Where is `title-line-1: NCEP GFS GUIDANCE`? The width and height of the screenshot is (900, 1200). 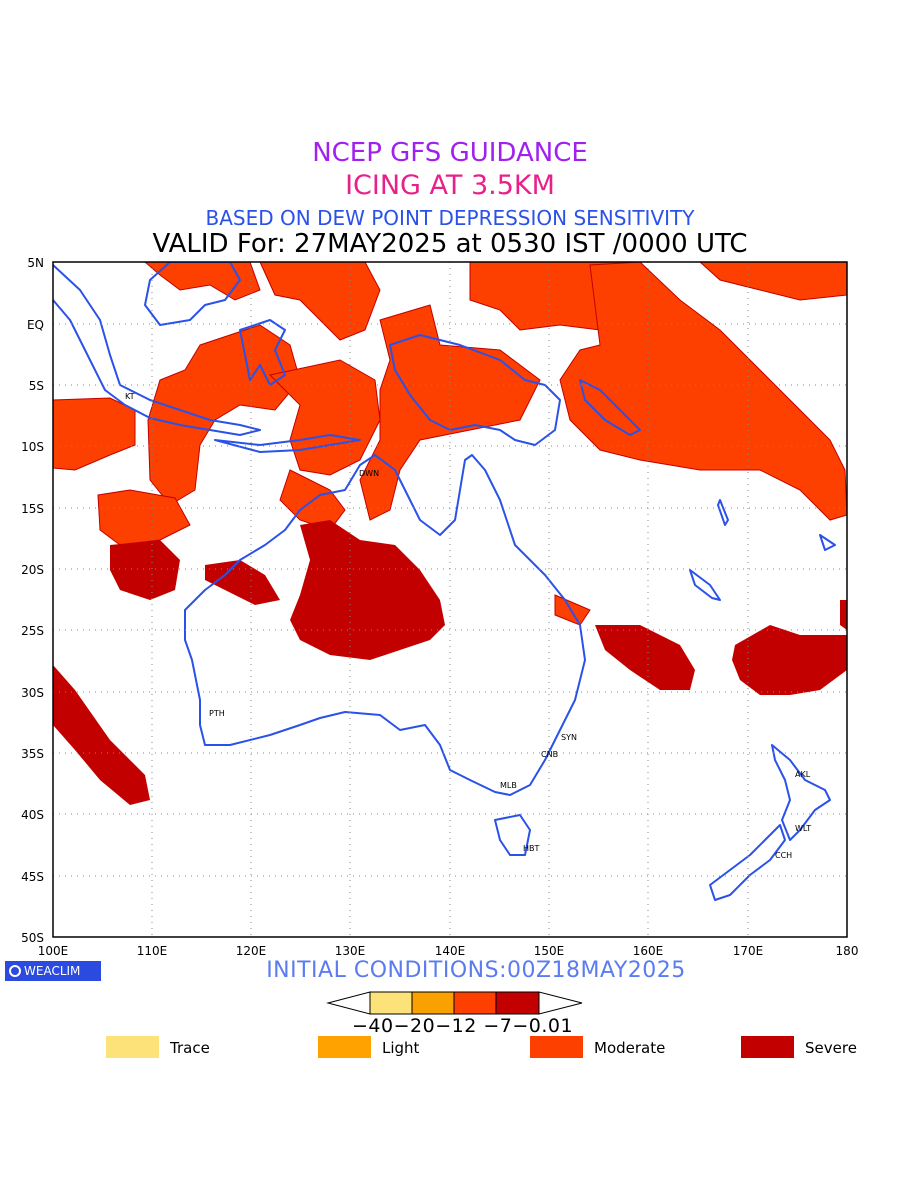 title-line-1: NCEP GFS GUIDANCE is located at coordinates (450, 153).